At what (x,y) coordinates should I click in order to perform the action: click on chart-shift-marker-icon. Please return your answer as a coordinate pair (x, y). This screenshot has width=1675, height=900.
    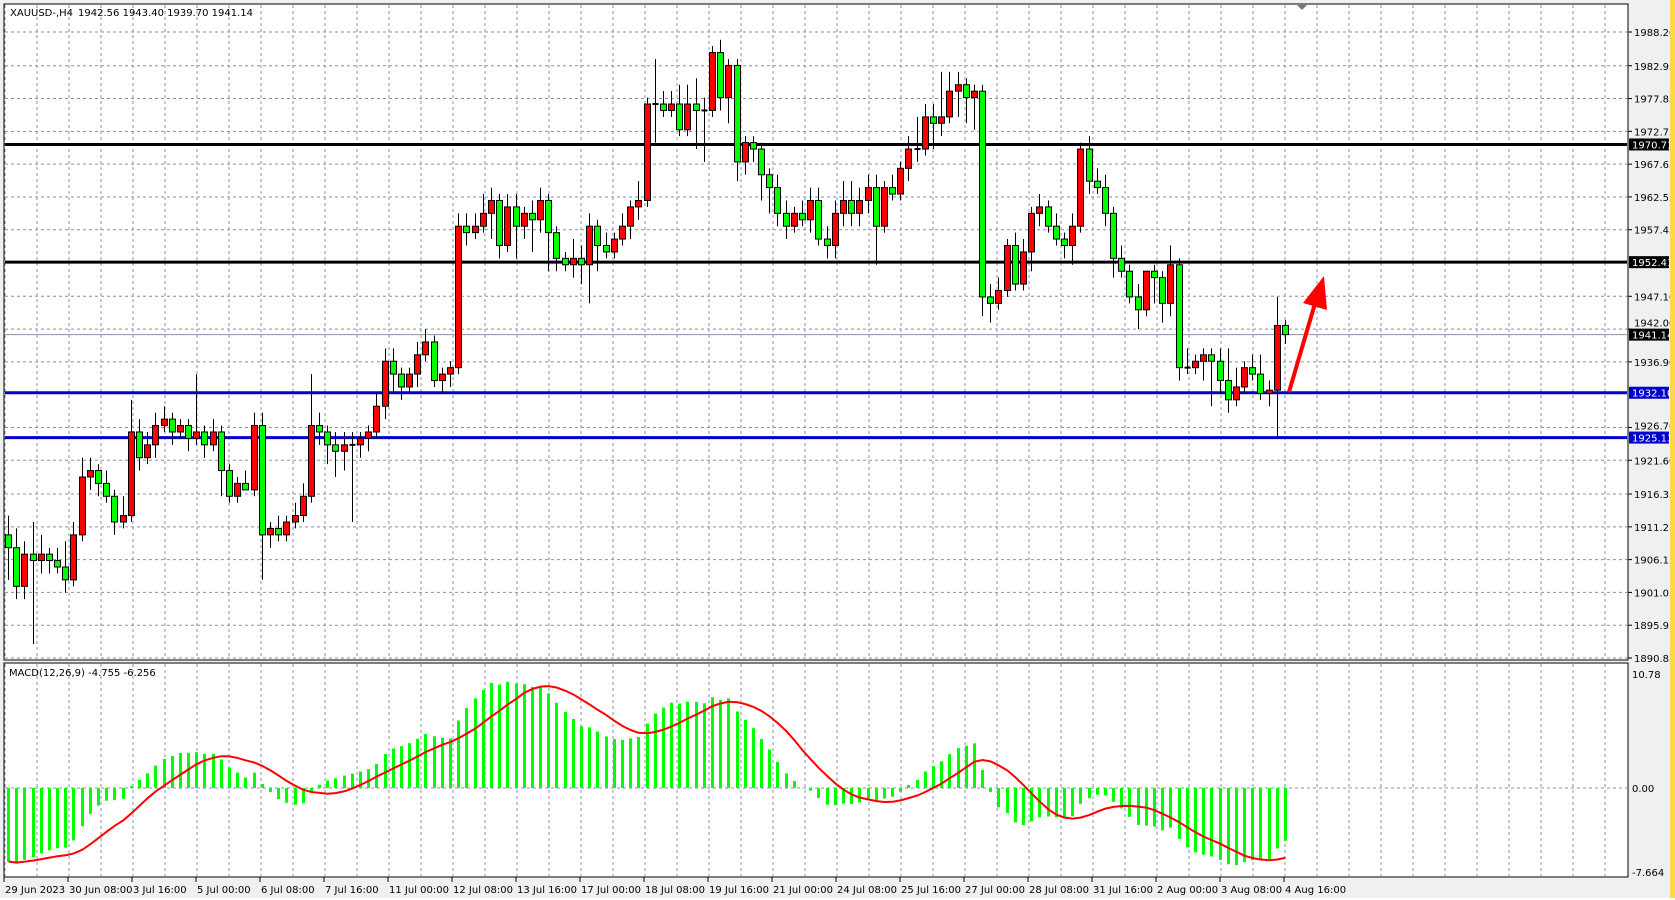
    Looking at the image, I should click on (1302, 7).